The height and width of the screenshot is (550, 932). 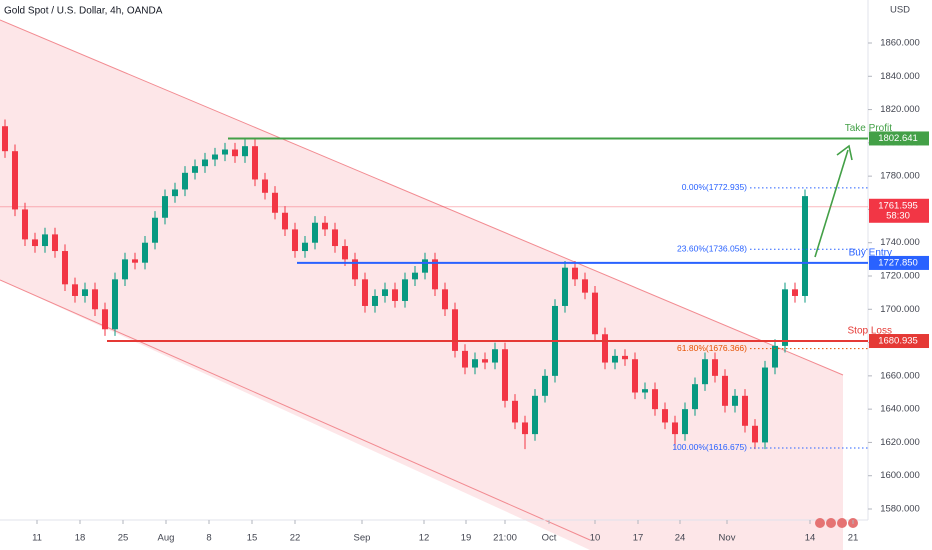 What do you see at coordinates (900, 176) in the screenshot?
I see `y-tick-label: 1780.000` at bounding box center [900, 176].